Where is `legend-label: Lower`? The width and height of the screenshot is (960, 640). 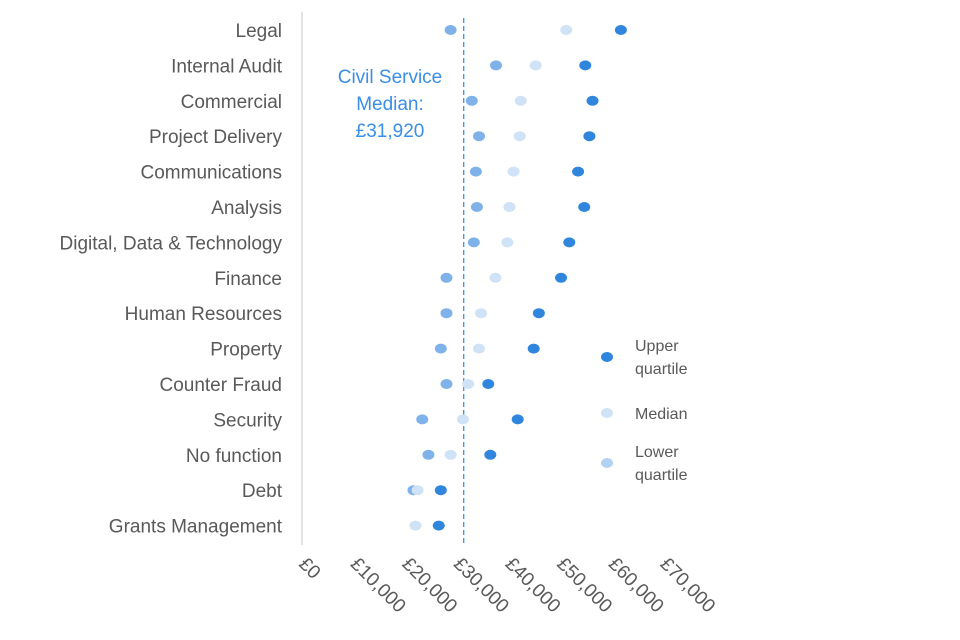 legend-label: Lower is located at coordinates (657, 452).